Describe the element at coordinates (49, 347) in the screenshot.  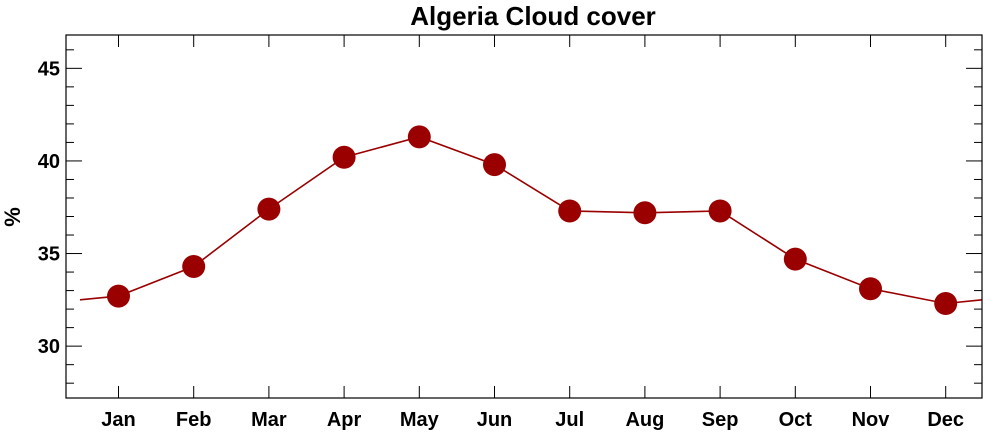
I see `y-tick-label: 30` at that location.